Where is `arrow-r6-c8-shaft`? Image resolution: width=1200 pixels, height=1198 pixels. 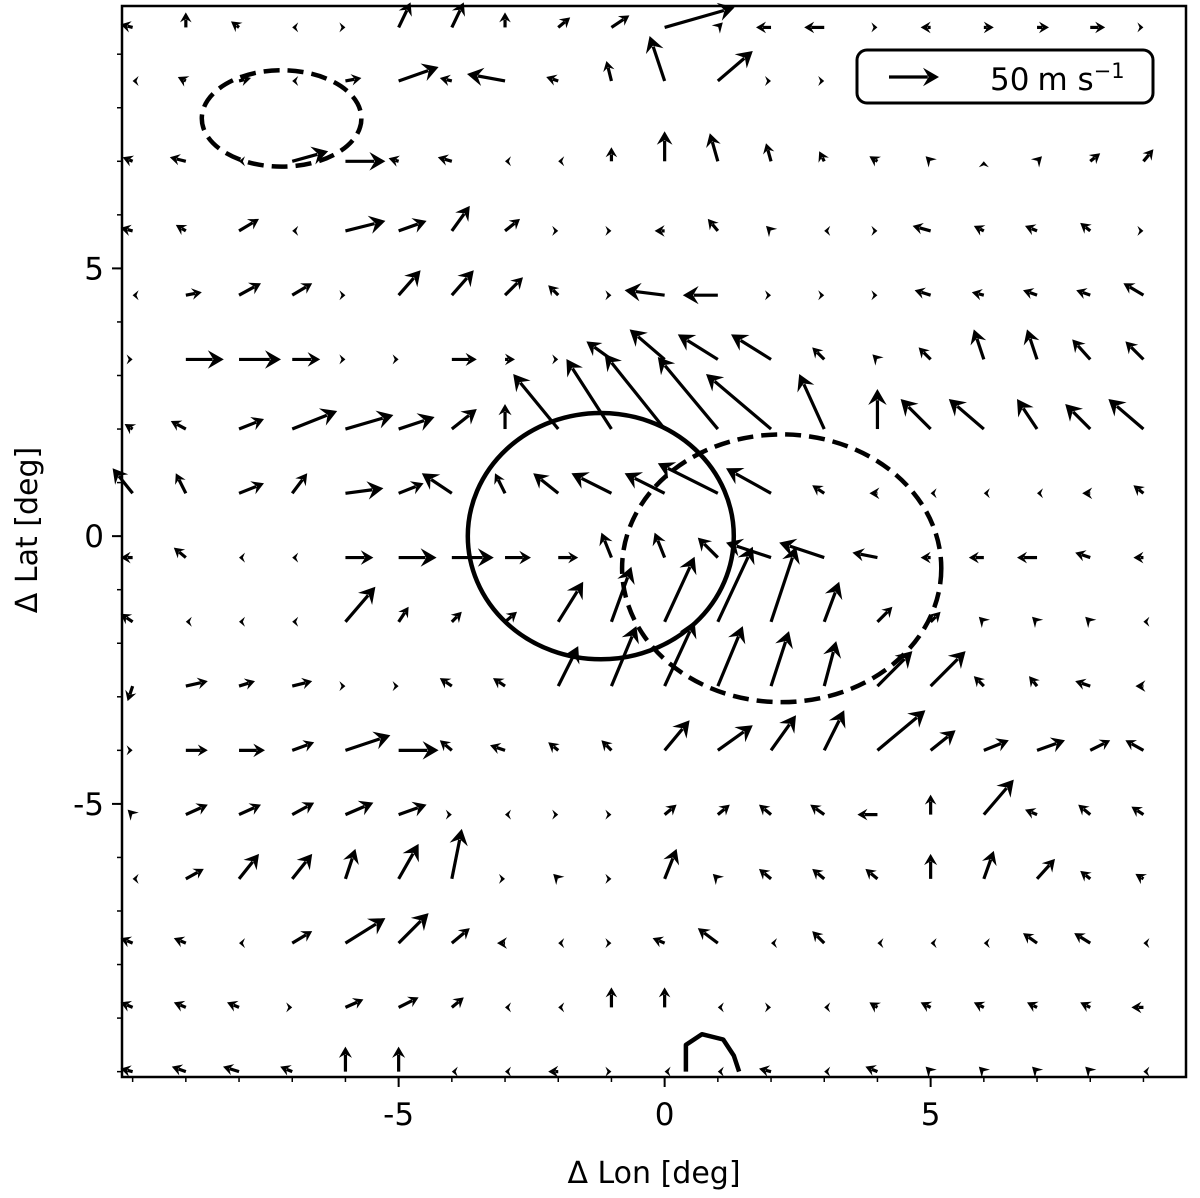 arrow-r6-c8-shaft is located at coordinates (539, 406).